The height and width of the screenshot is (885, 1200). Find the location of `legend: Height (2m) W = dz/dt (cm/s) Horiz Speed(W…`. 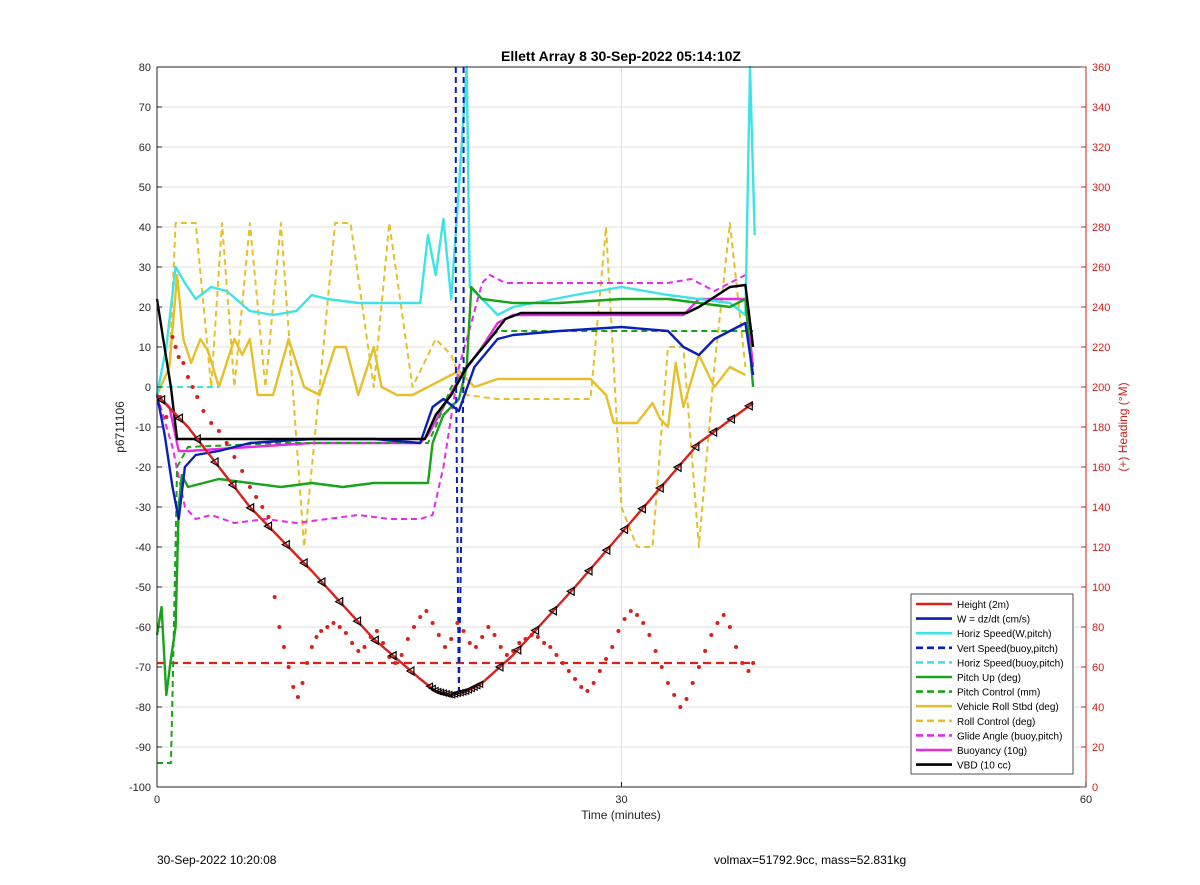

legend: Height (2m) W = dz/dt (cm/s) Horiz Speed(W… is located at coordinates (992, 684).